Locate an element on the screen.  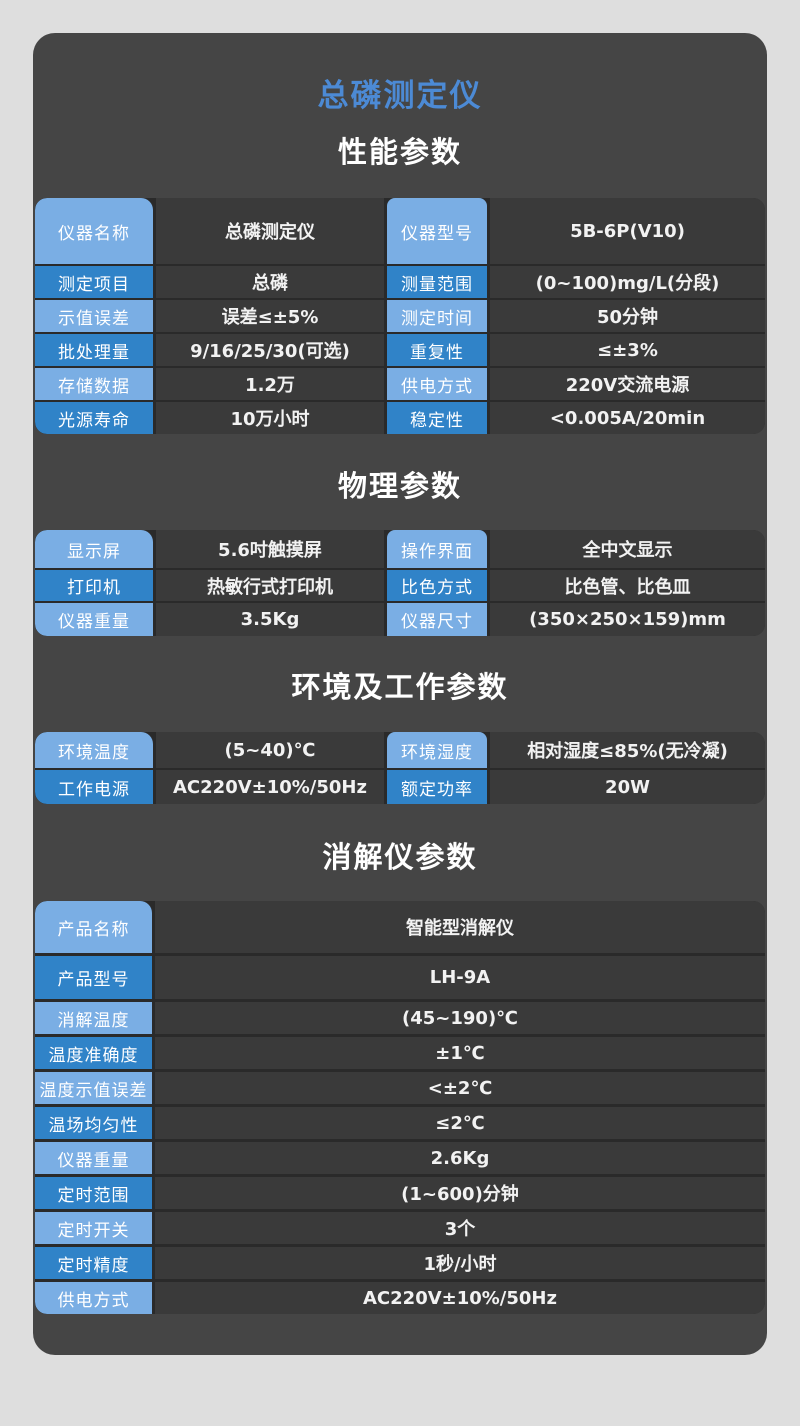
spec-value: 5.6吋触摸屏 is located at coordinates (270, 549).